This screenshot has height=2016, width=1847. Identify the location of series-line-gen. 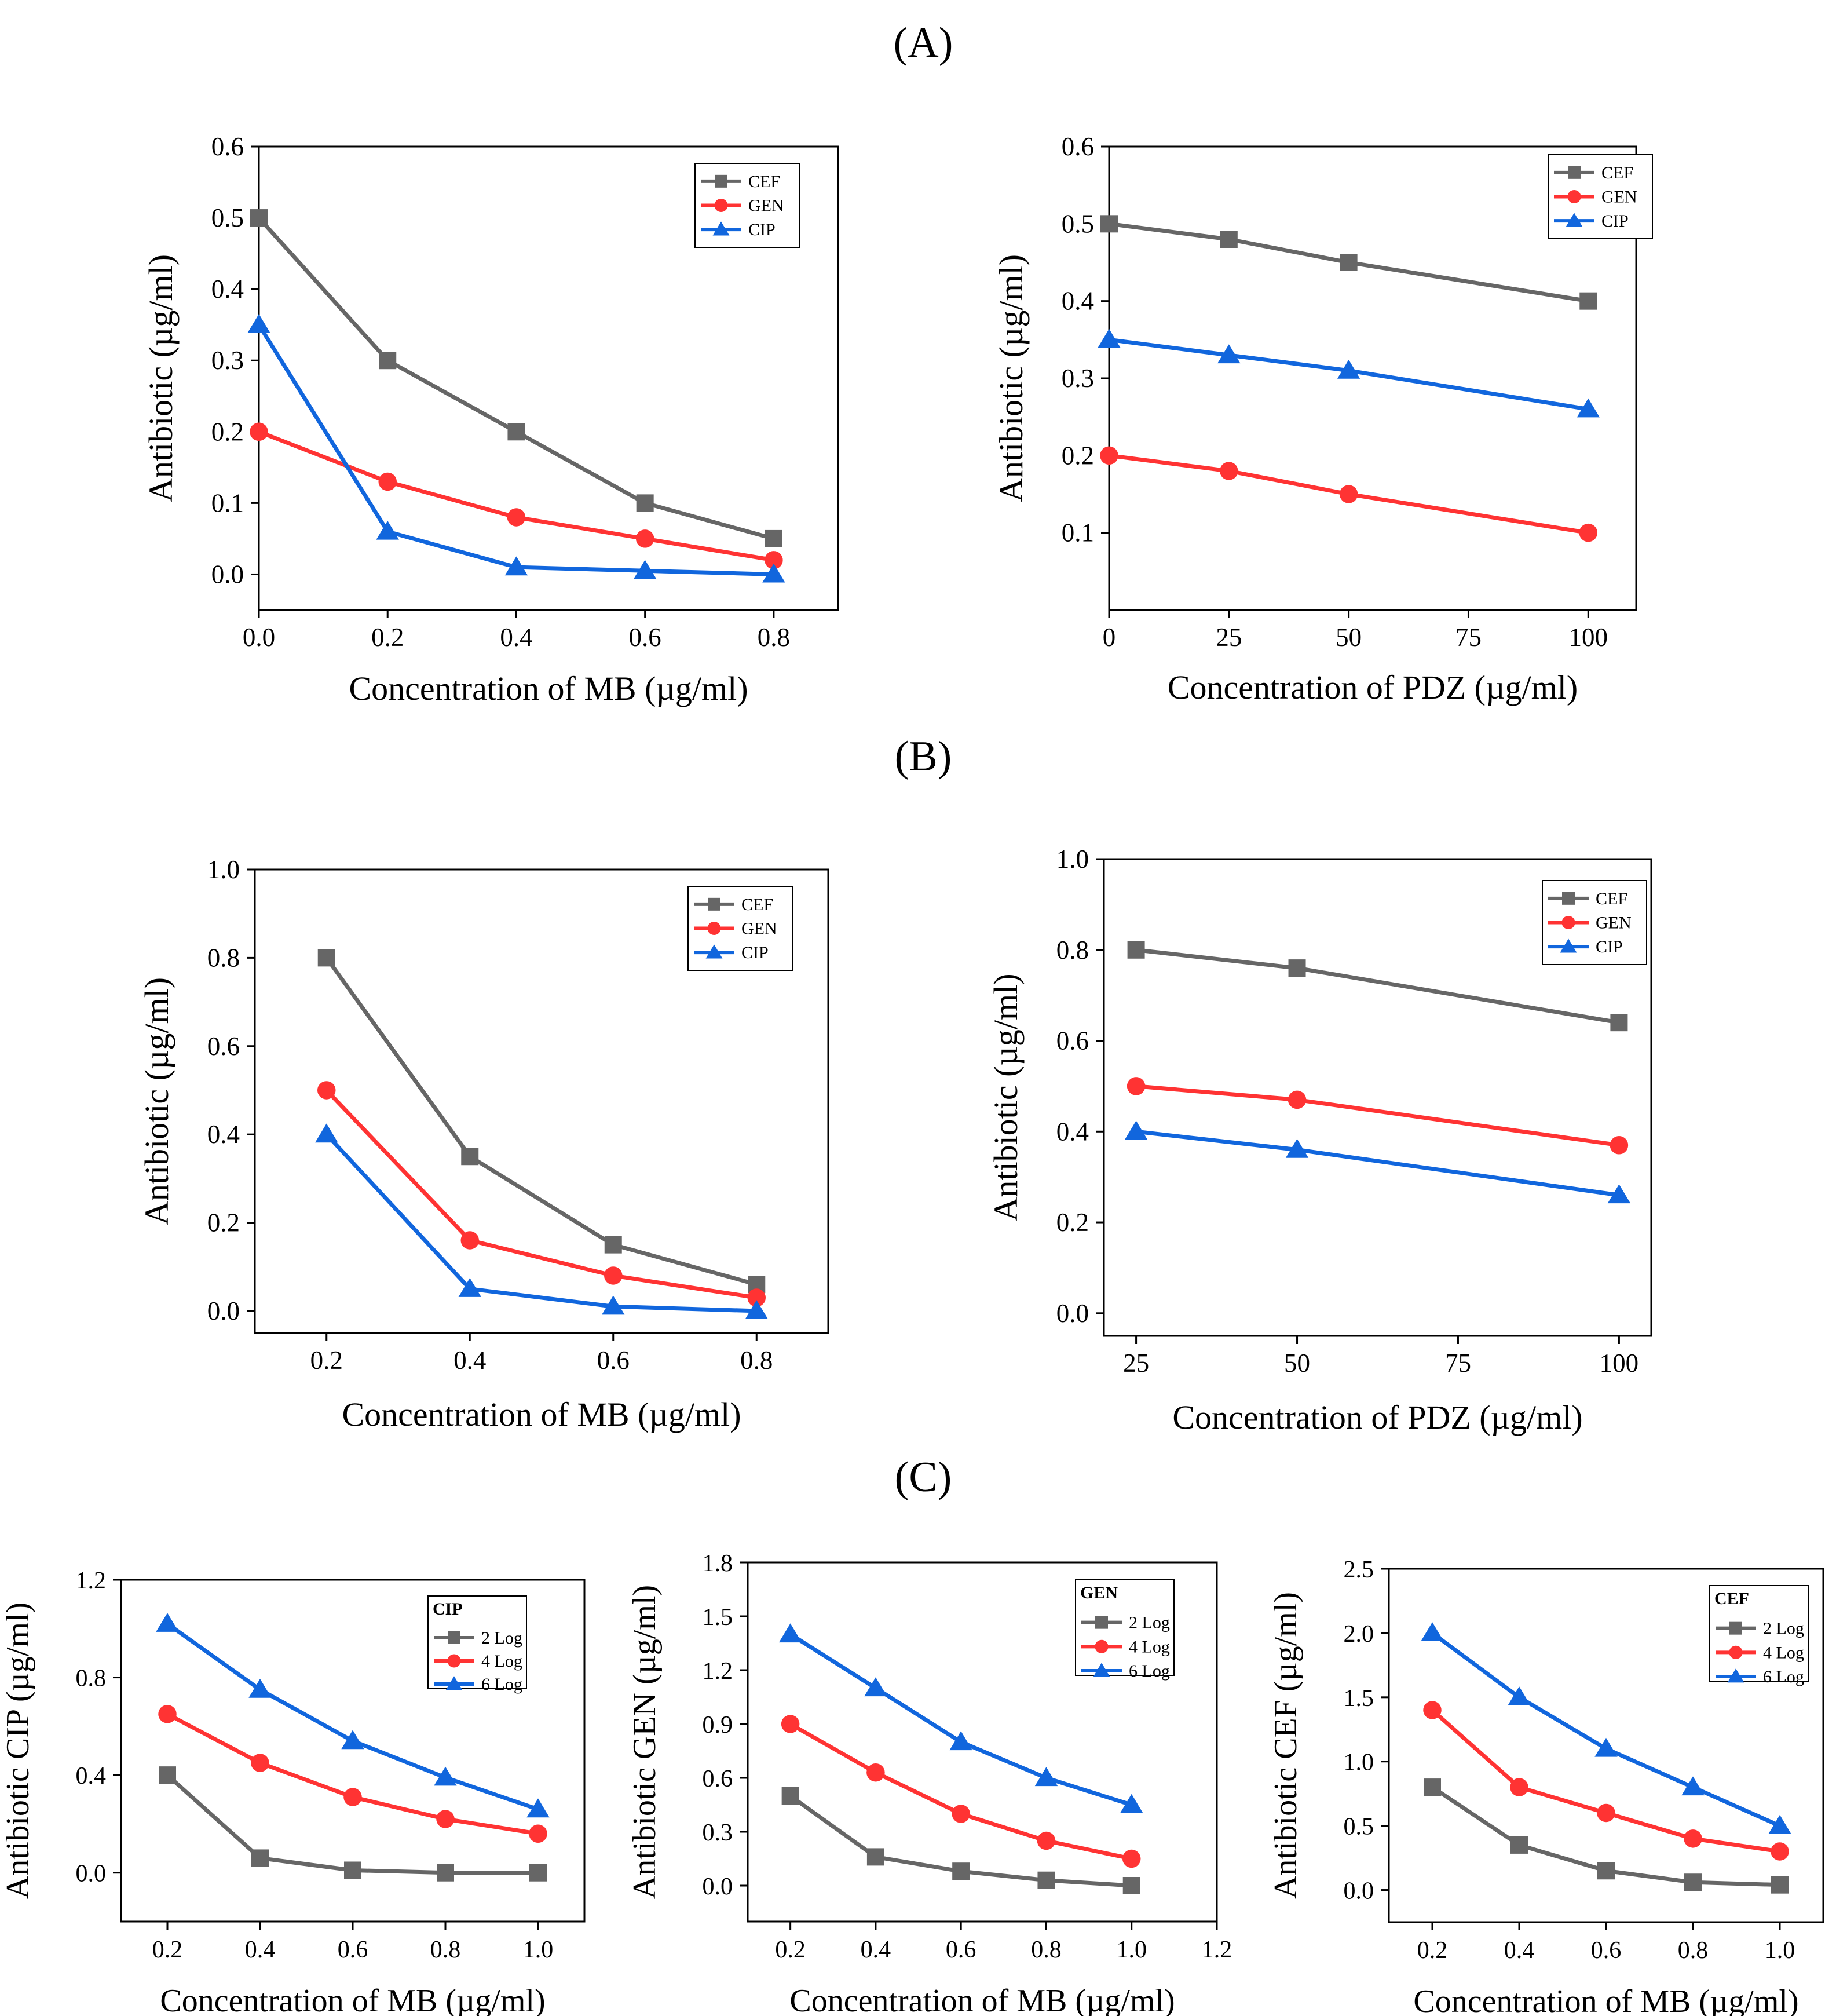
(541, 1195).